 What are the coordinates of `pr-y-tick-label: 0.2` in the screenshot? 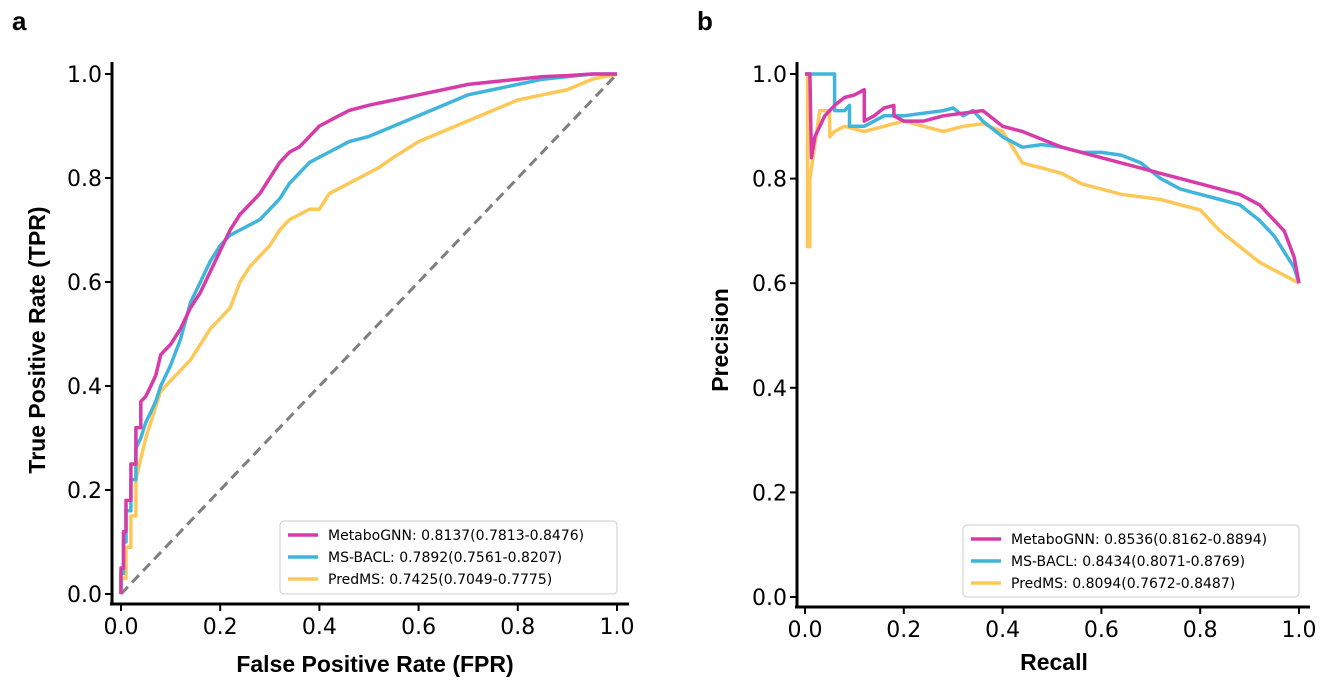 It's located at (769, 493).